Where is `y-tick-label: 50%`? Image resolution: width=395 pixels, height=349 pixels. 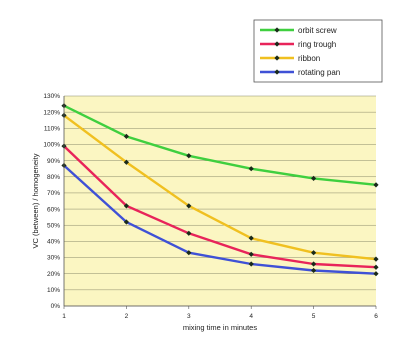 y-tick-label: 50% is located at coordinates (53, 225).